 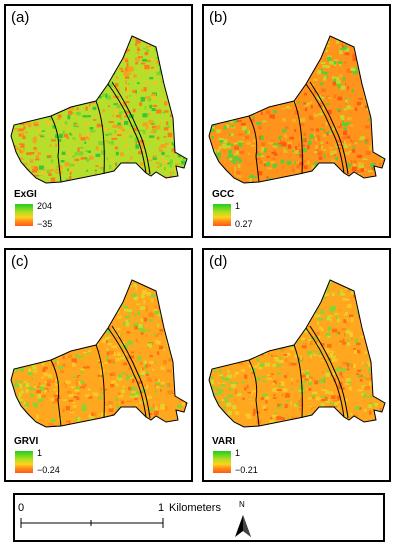 I want to click on legend-min: 0.27, so click(x=244, y=224).